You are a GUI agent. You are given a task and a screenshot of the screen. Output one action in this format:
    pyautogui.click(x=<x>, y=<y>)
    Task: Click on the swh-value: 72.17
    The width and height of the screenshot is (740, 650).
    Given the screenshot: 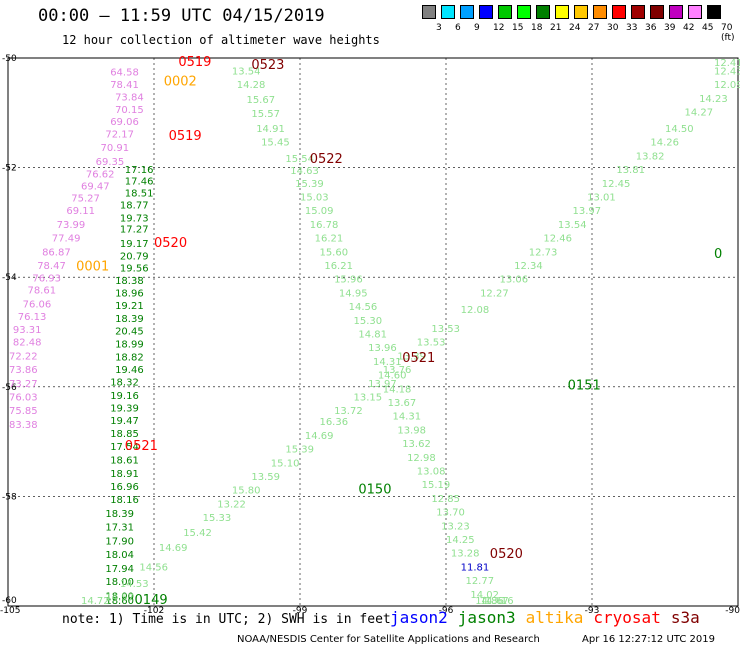 What is the action you would take?
    pyautogui.click(x=119, y=134)
    